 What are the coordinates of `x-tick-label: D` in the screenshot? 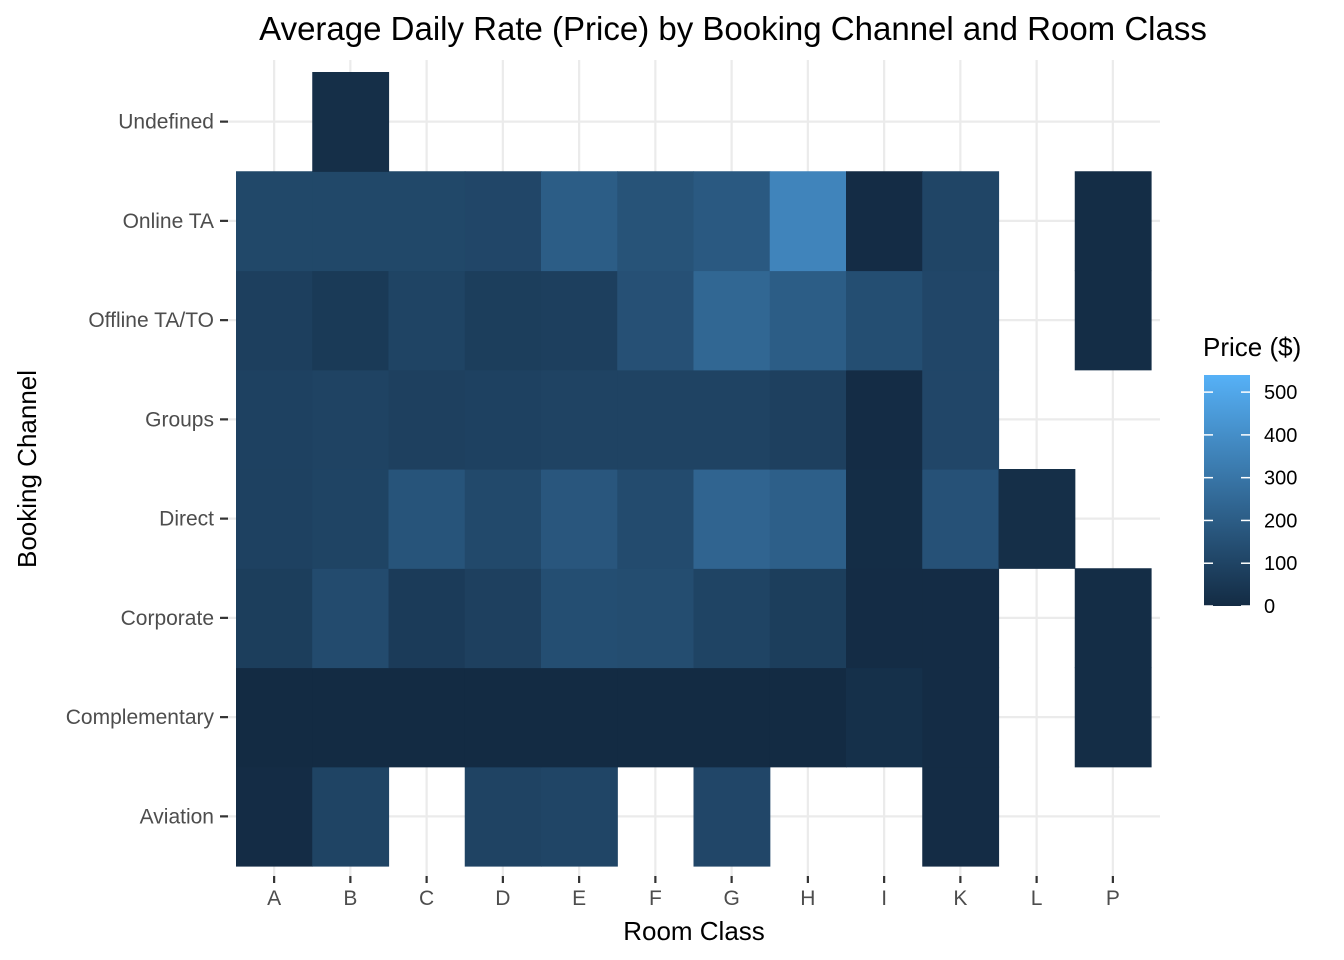 It's located at (502, 898).